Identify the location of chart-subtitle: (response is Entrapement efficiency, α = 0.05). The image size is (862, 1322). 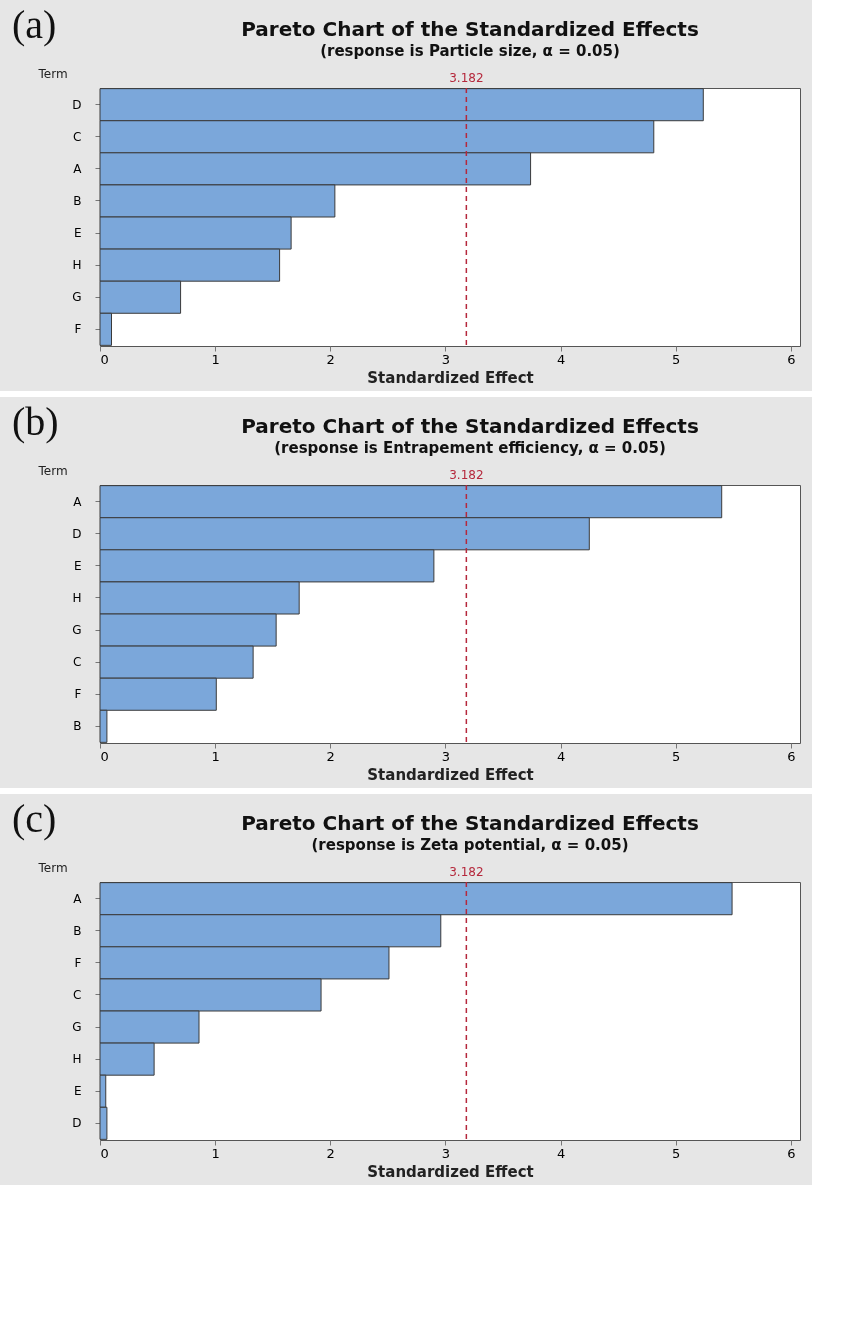
(470, 448).